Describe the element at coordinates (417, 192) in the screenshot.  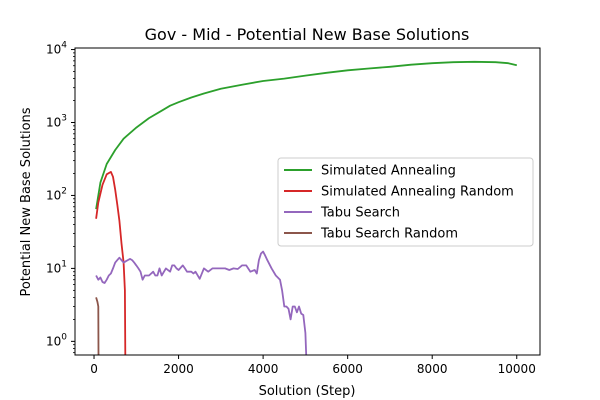
I see `legend-label-simulated-annealing-random: Simulated Annealing Random` at that location.